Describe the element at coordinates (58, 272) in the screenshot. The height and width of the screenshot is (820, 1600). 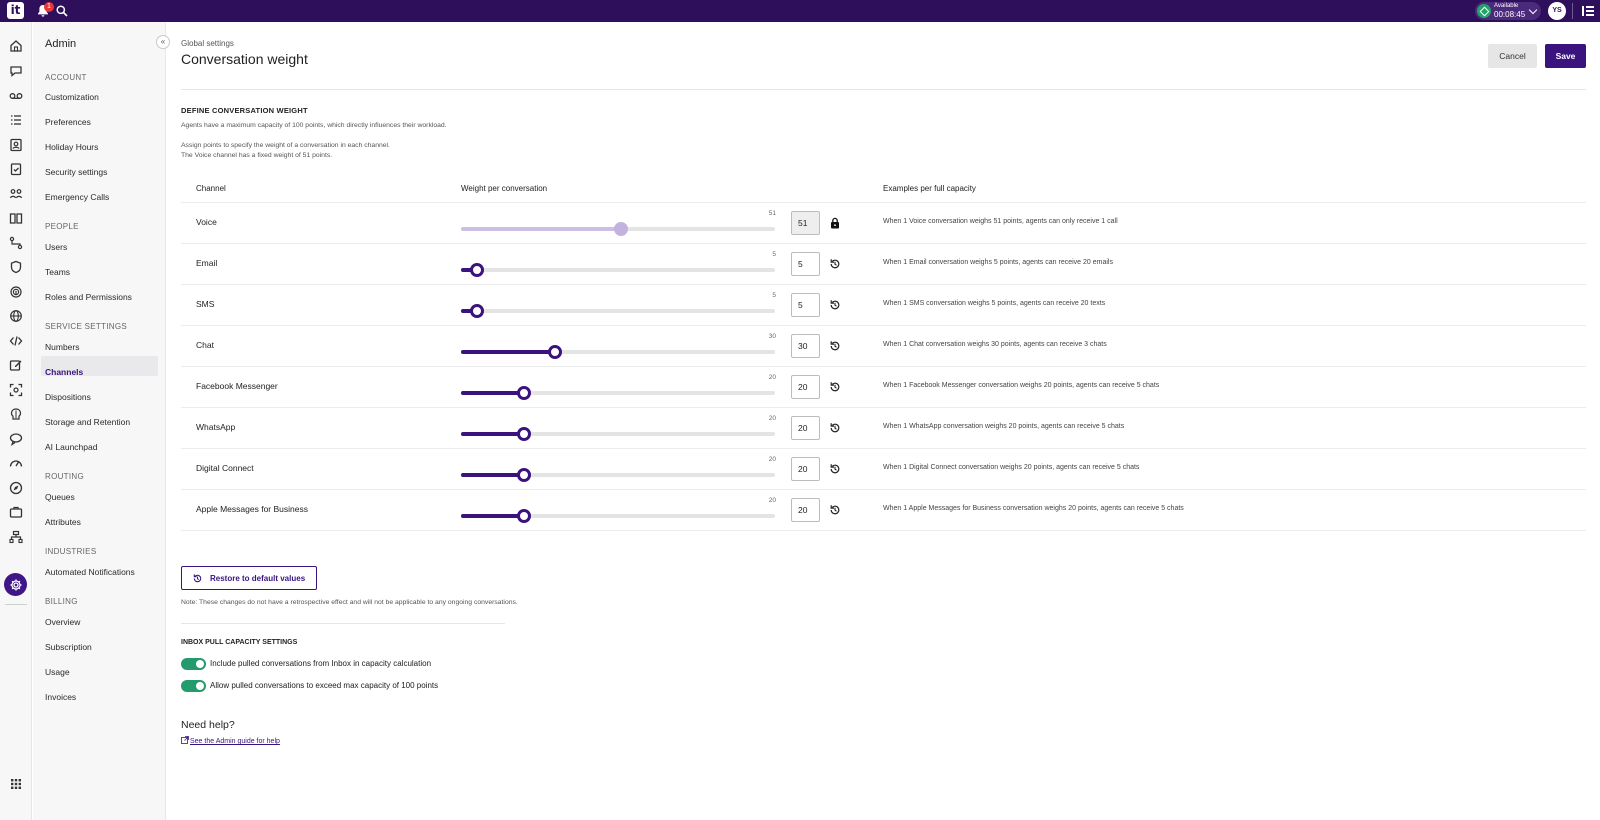
I see `sidebar-item-teams: Teams` at that location.